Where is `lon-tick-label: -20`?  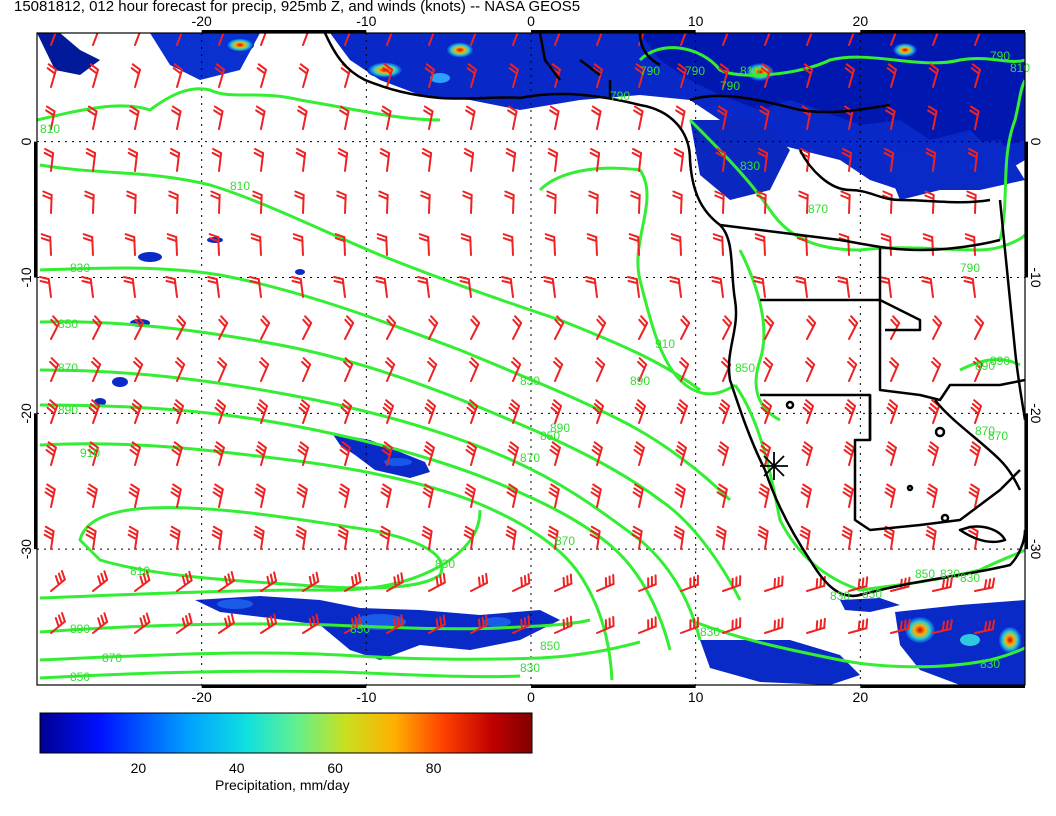 lon-tick-label: -20 is located at coordinates (202, 21).